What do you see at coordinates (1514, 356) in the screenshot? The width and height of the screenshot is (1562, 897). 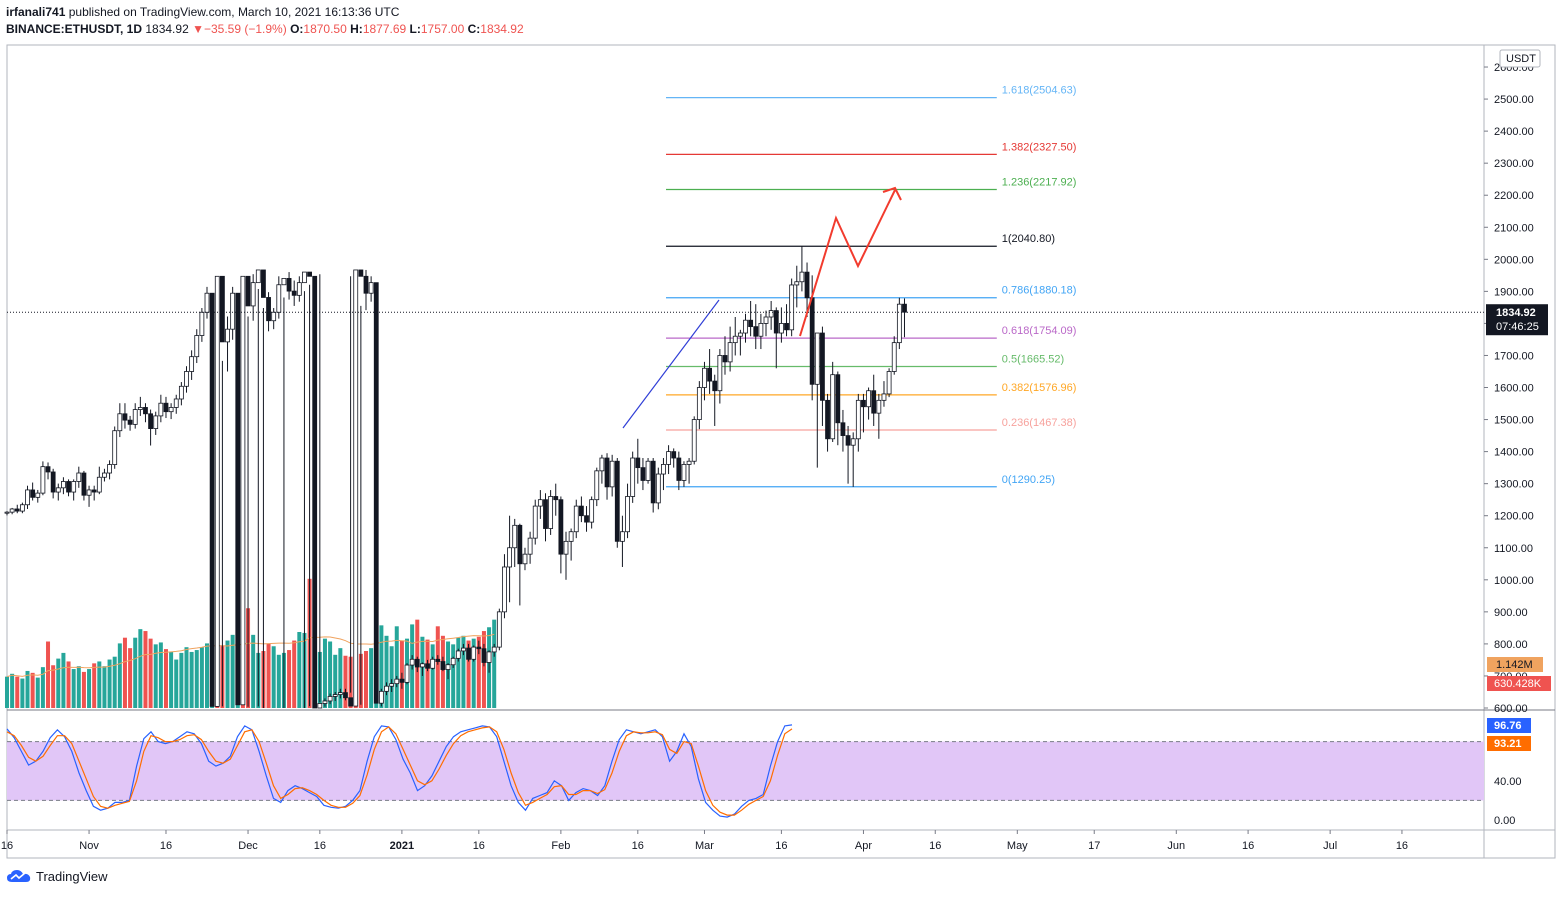 I see `price-tick-label: 1700.00` at bounding box center [1514, 356].